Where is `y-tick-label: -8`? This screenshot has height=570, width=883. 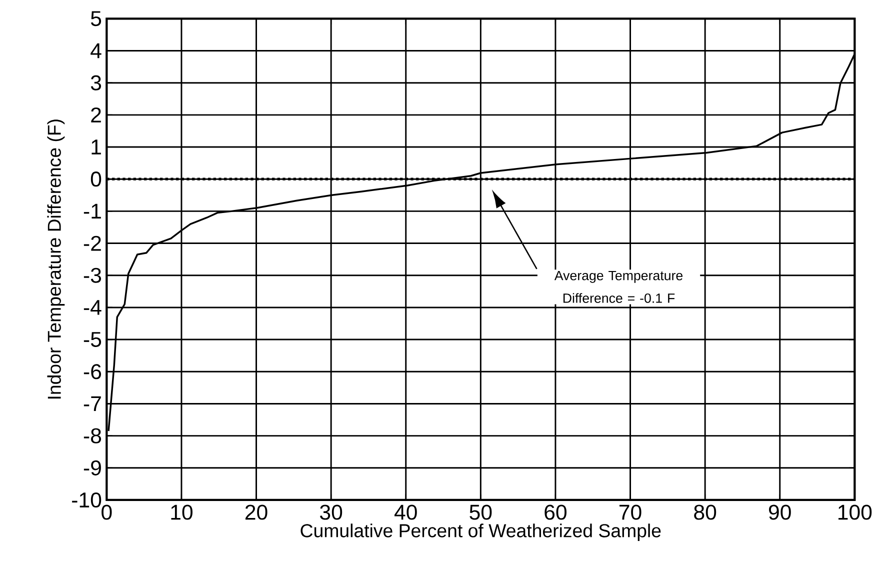 y-tick-label: -8 is located at coordinates (93, 436).